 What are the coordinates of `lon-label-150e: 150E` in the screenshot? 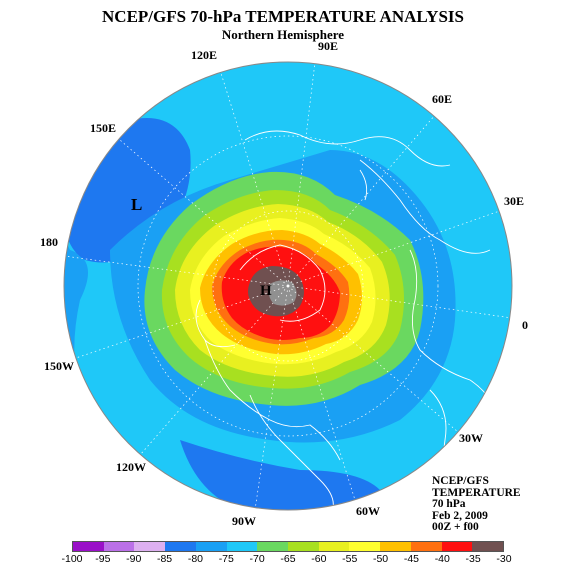 It's located at (103, 128).